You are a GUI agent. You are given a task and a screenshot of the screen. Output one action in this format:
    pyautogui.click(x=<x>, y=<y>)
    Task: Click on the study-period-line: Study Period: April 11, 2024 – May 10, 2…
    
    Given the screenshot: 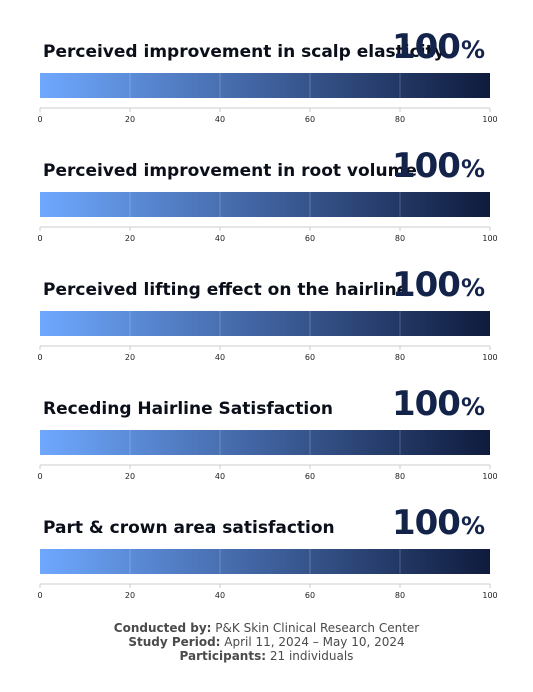 What is the action you would take?
    pyautogui.click(x=266, y=642)
    